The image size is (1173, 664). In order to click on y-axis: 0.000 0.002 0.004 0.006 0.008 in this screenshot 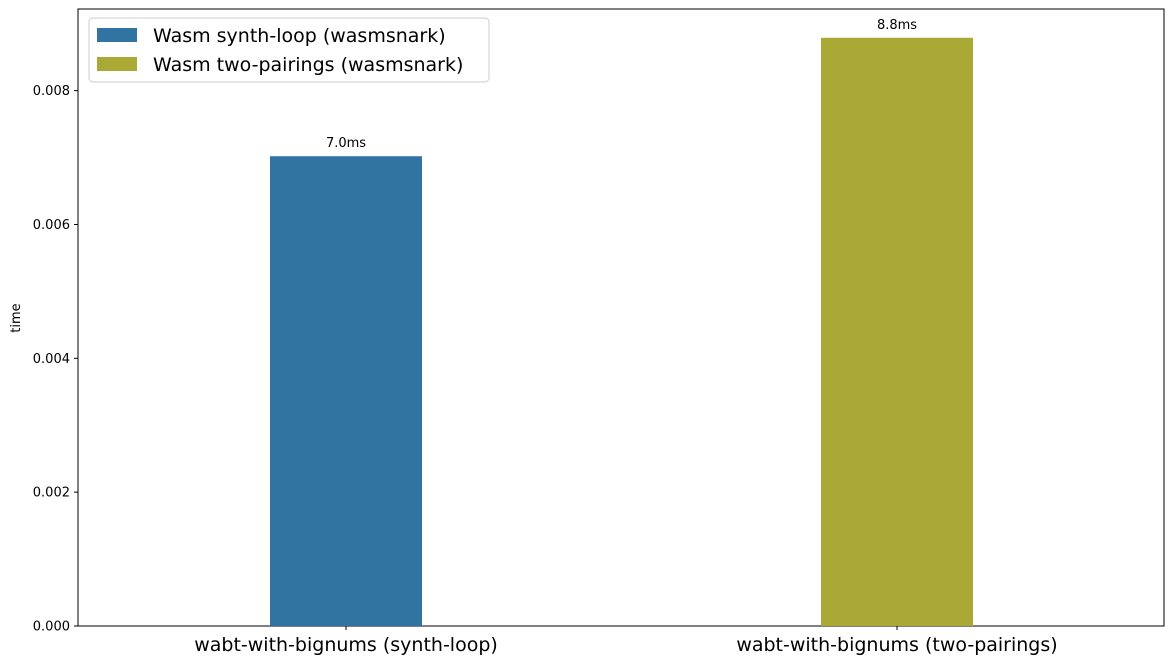, I will do `click(55, 359)`.